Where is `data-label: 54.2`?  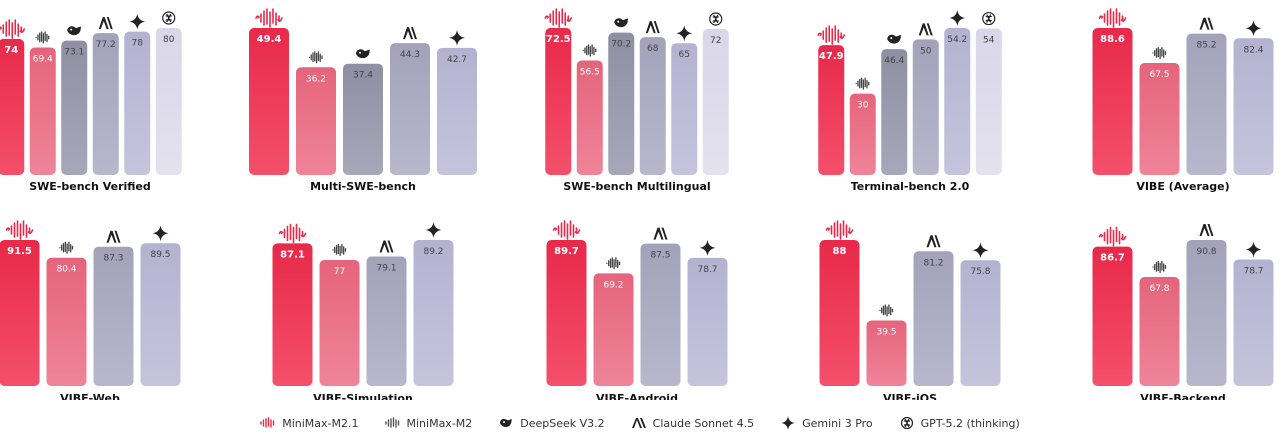 data-label: 54.2 is located at coordinates (957, 40).